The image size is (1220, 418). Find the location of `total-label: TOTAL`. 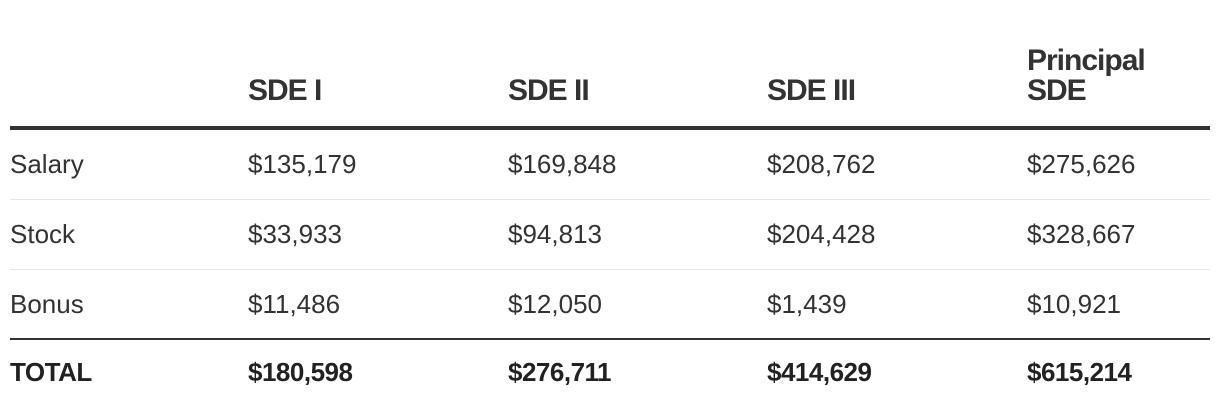

total-label: TOTAL is located at coordinates (51, 371).